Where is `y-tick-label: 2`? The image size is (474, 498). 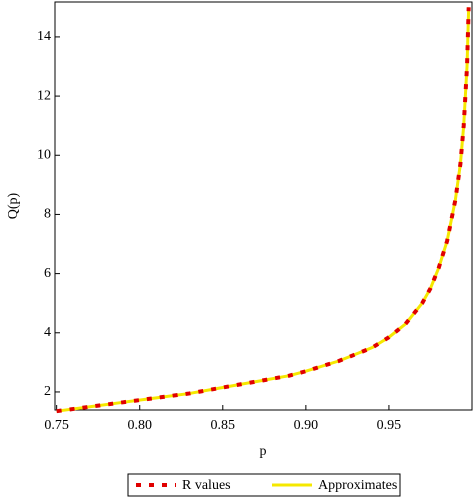 y-tick-label: 2 is located at coordinates (47, 391).